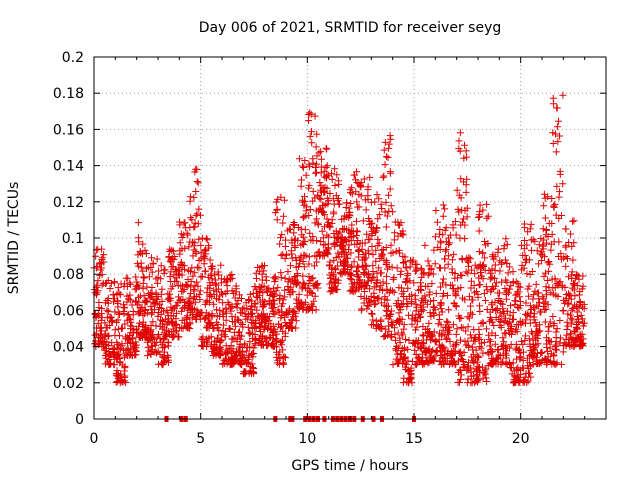 Image resolution: width=640 pixels, height=480 pixels. I want to click on y-axis-tick-labels: 0 0.02 0.04 0.06 0.08 0.1 0.12 0.14 0.16 0.18 0.2, so click(68, 239).